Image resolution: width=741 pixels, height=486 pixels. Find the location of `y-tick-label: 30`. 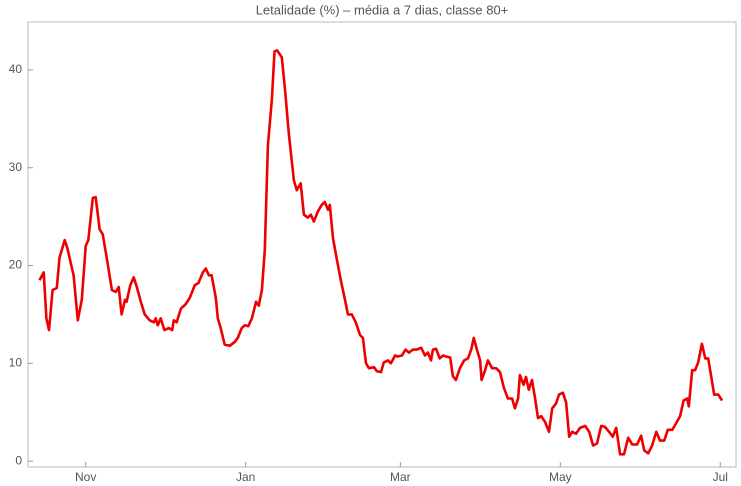

y-tick-label: 30 is located at coordinates (16, 167).